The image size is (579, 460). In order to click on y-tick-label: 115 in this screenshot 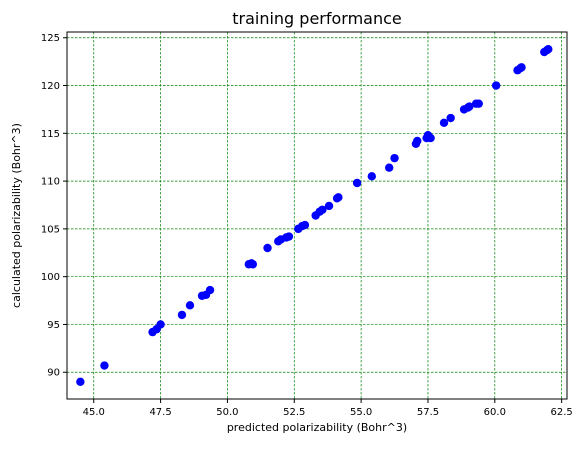, I will do `click(50, 134)`.